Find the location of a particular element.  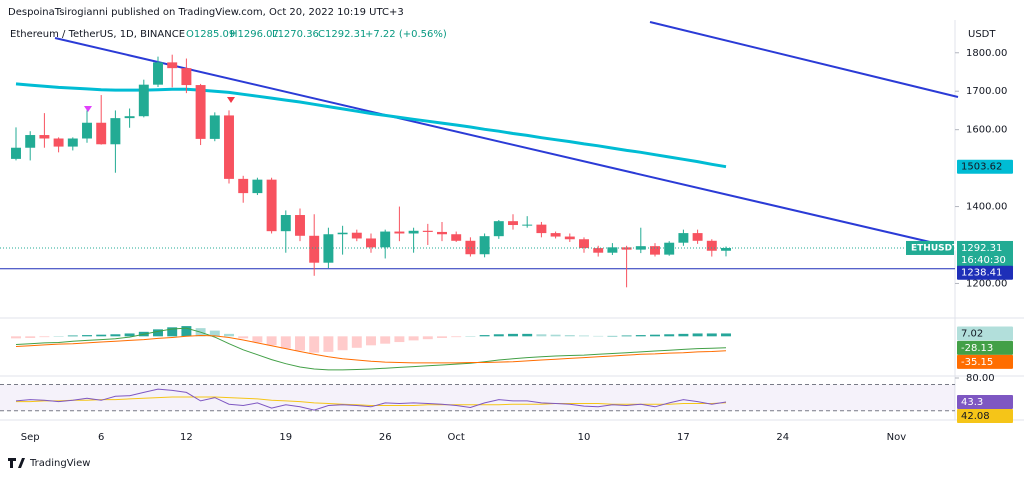

x-tick-label: Oct is located at coordinates (456, 437).